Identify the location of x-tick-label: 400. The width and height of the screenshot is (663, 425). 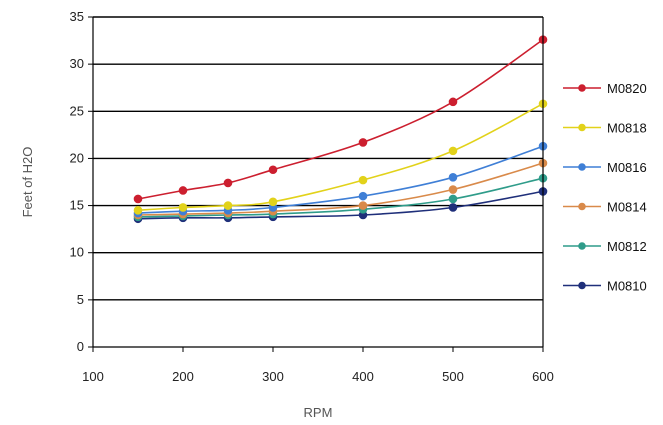
(363, 376).